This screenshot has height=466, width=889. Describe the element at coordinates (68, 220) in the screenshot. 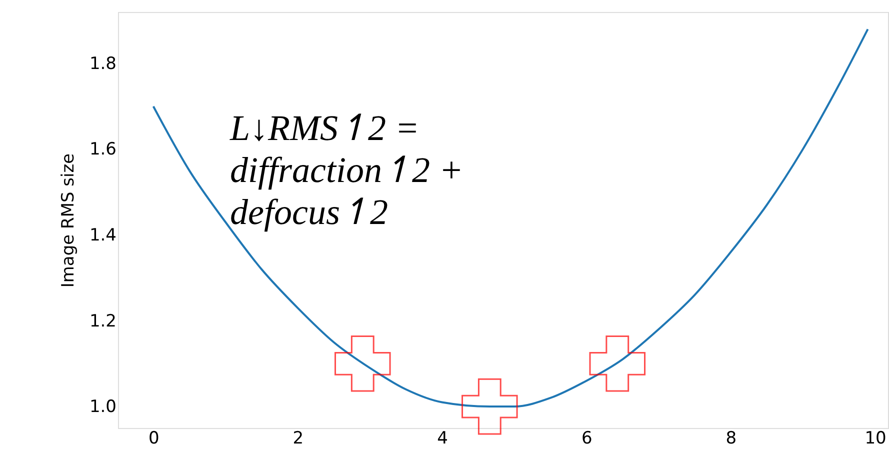

I see `y-axis-title: Image RMS size` at that location.